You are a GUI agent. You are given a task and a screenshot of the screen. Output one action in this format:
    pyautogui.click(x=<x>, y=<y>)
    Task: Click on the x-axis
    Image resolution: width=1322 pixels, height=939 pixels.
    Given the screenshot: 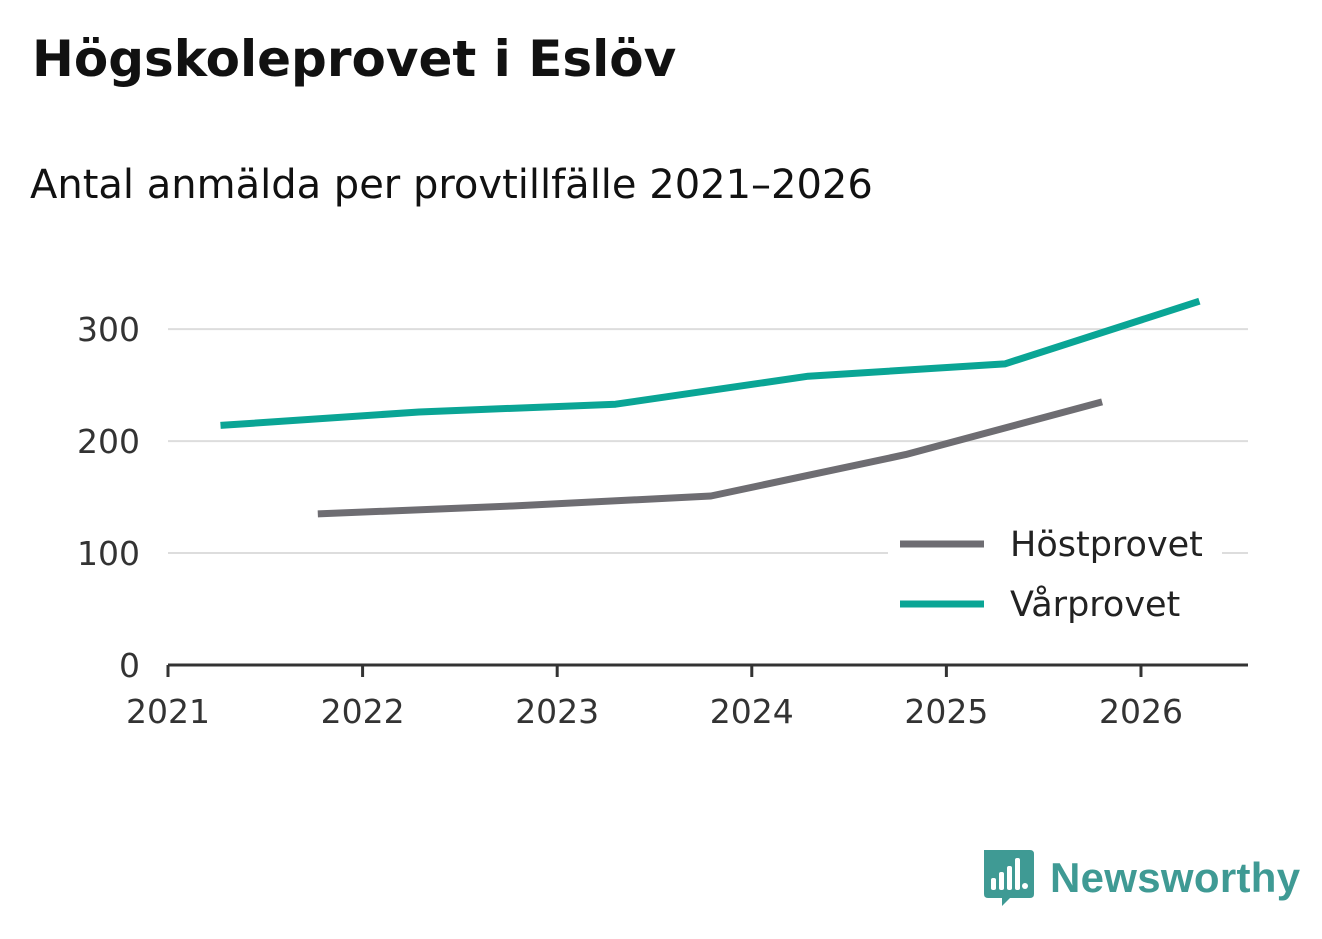 What is the action you would take?
    pyautogui.click(x=707, y=670)
    